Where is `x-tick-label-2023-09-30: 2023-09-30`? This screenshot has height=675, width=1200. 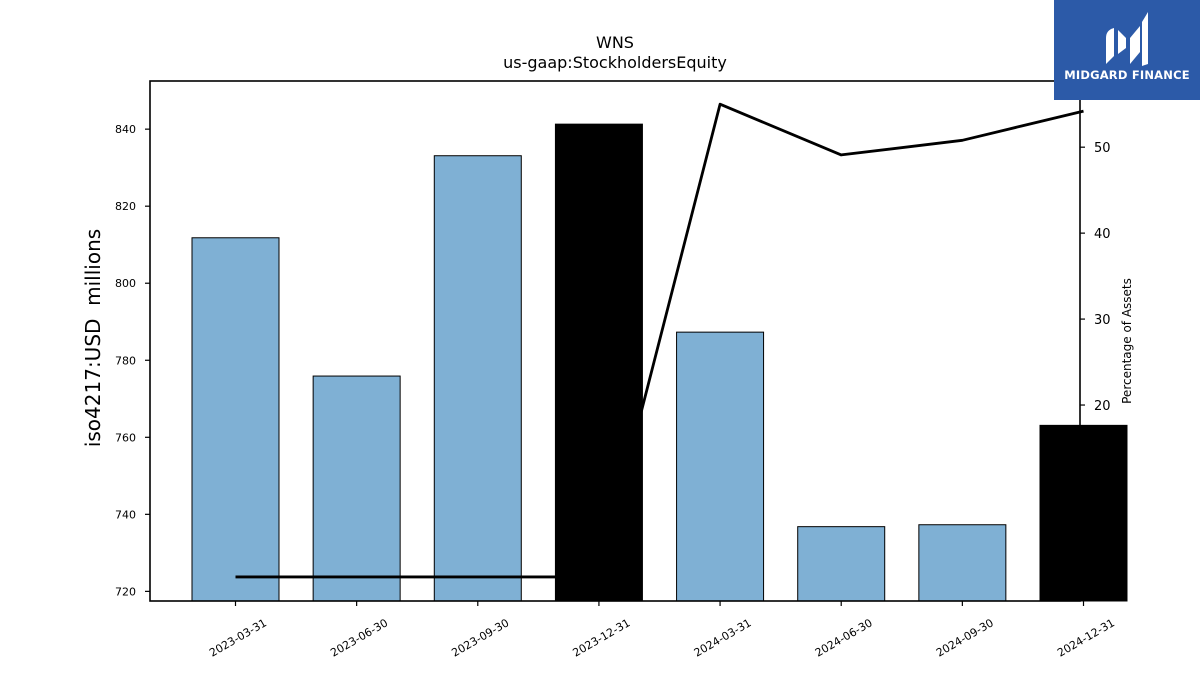 x-tick-label-2023-09-30: 2023-09-30 is located at coordinates (480, 637).